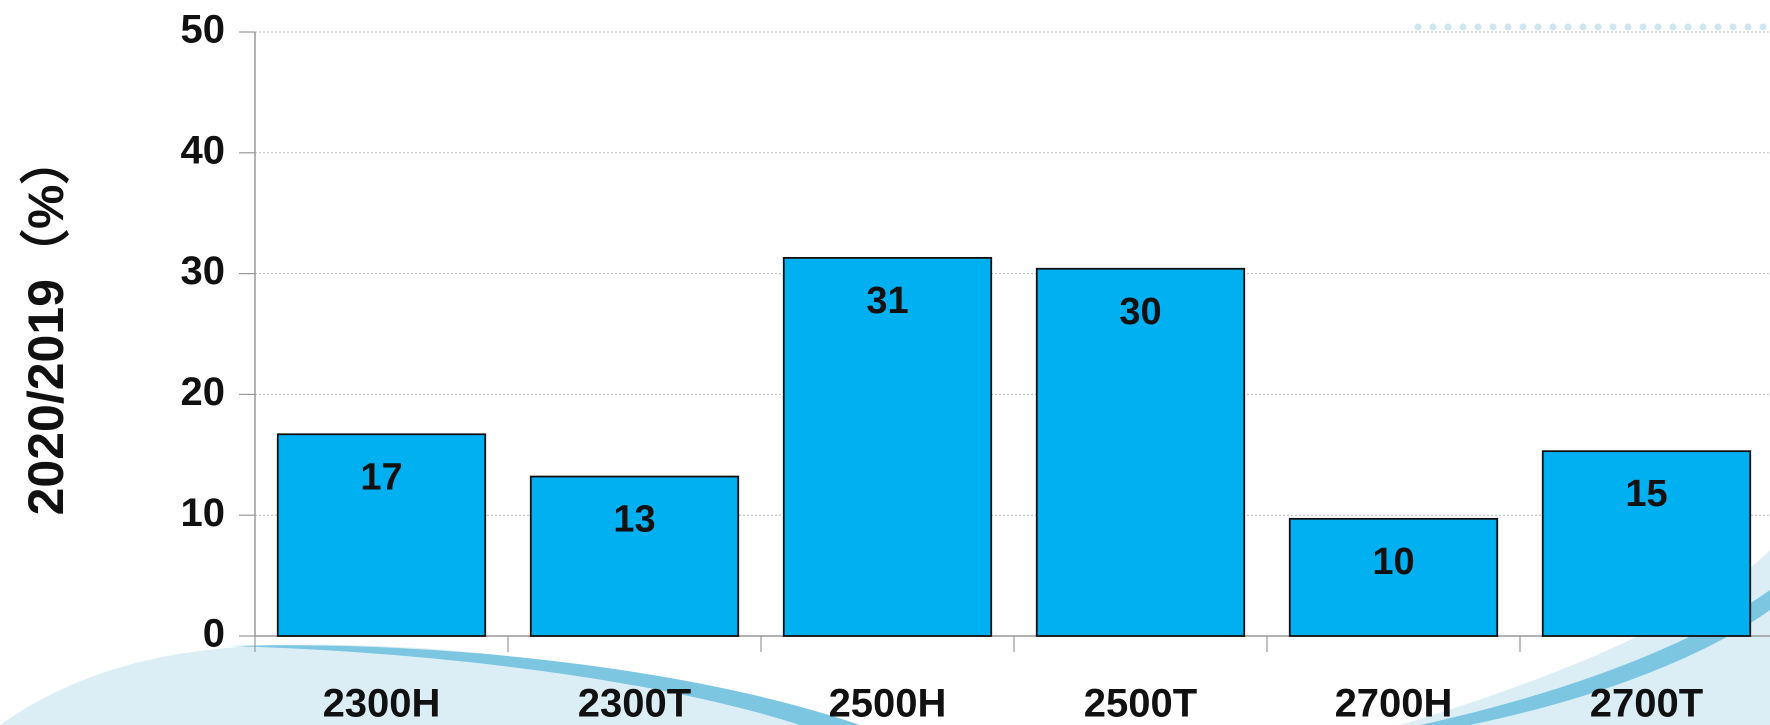 This screenshot has width=1770, height=725. I want to click on x-tick-label: 2500T, so click(1140, 703).